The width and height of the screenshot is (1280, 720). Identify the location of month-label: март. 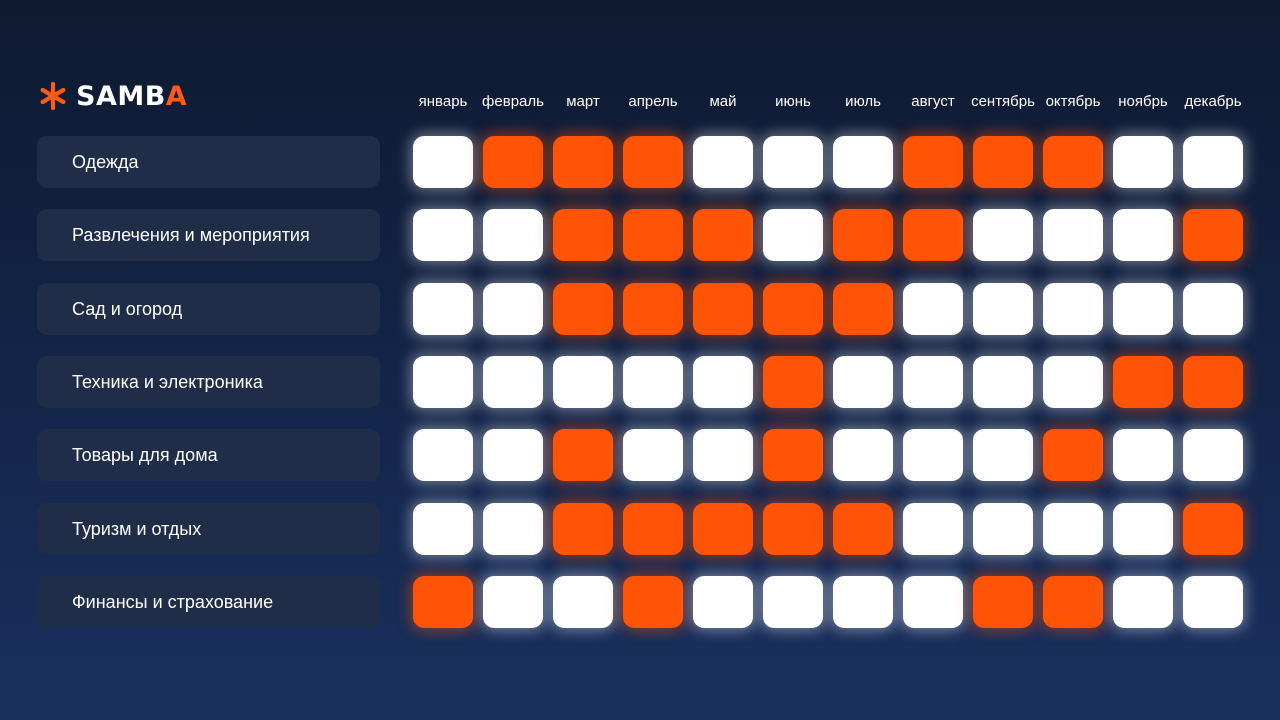
(583, 101).